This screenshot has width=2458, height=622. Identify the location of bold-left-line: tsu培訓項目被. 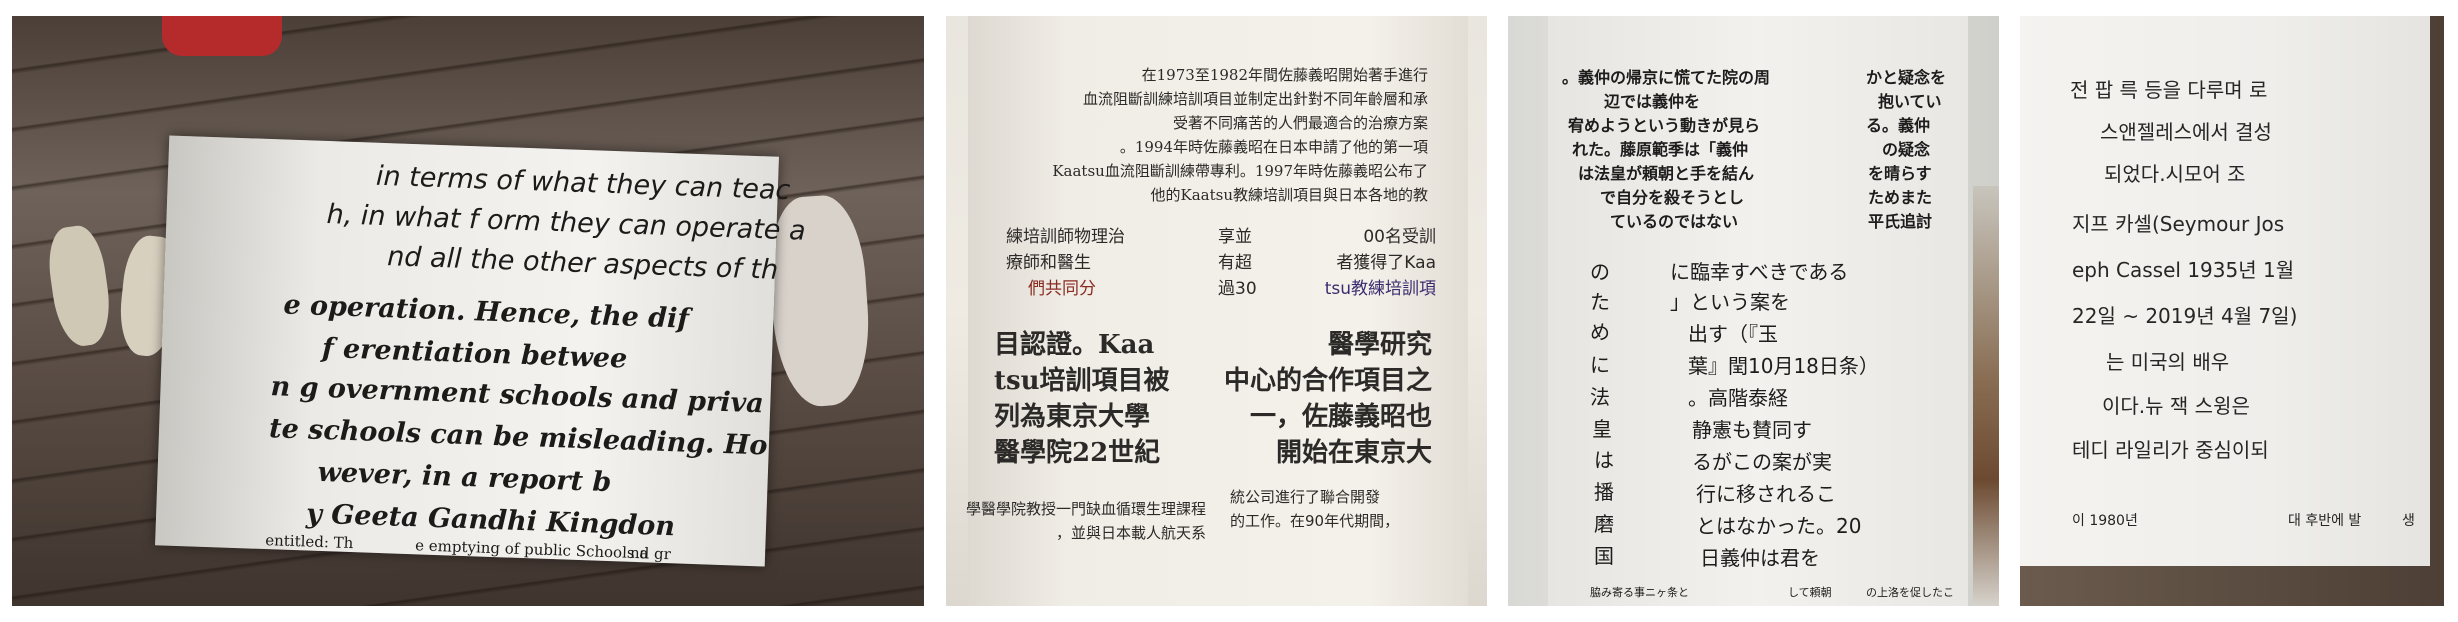
(1082, 381).